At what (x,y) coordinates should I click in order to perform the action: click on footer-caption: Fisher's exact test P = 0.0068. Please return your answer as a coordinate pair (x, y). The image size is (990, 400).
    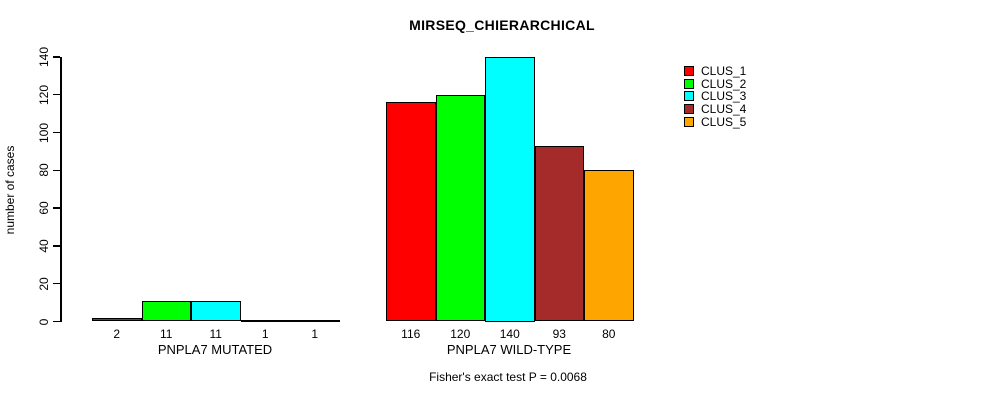
    Looking at the image, I should click on (508, 377).